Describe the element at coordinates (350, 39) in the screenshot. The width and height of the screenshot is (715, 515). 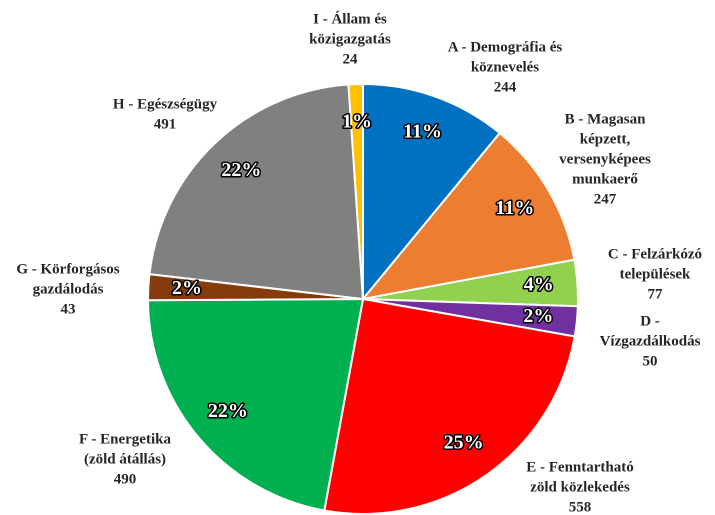
I see `category-label: közigazgatás` at that location.